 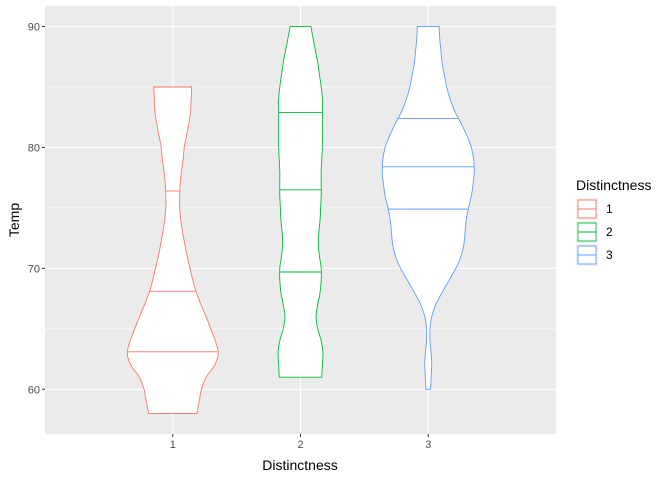 I want to click on x-axis: 1 2 3, so click(x=300, y=442).